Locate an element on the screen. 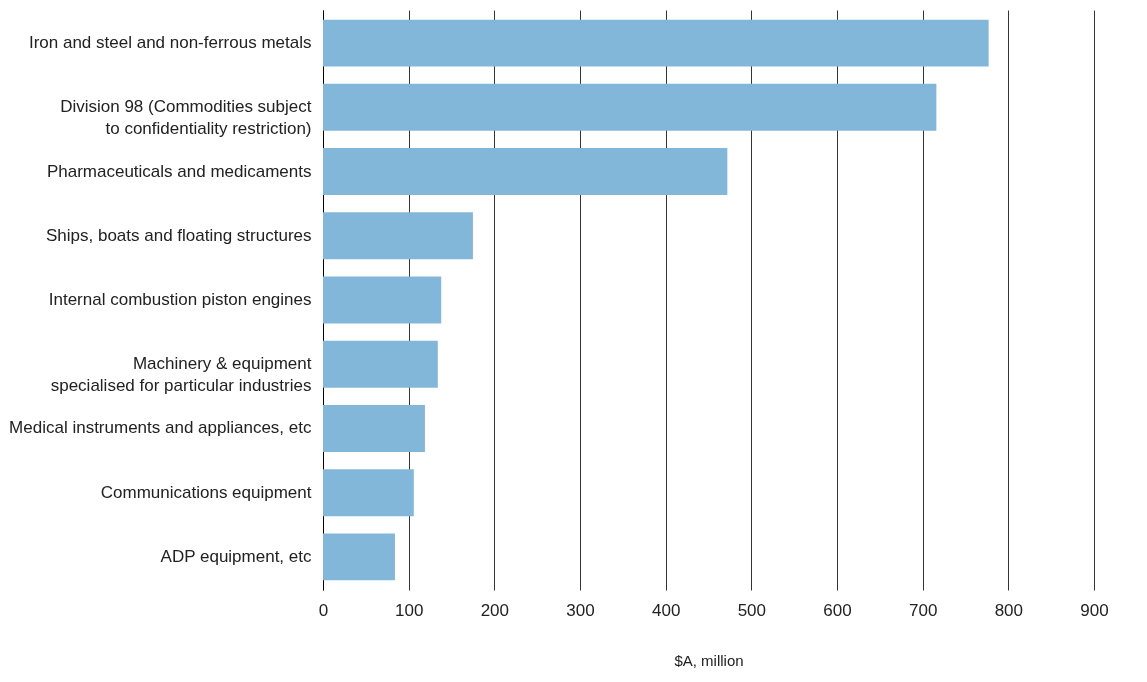 Image resolution: width=1147 pixels, height=682 pixels. x-tick-label: 300 is located at coordinates (580, 610).